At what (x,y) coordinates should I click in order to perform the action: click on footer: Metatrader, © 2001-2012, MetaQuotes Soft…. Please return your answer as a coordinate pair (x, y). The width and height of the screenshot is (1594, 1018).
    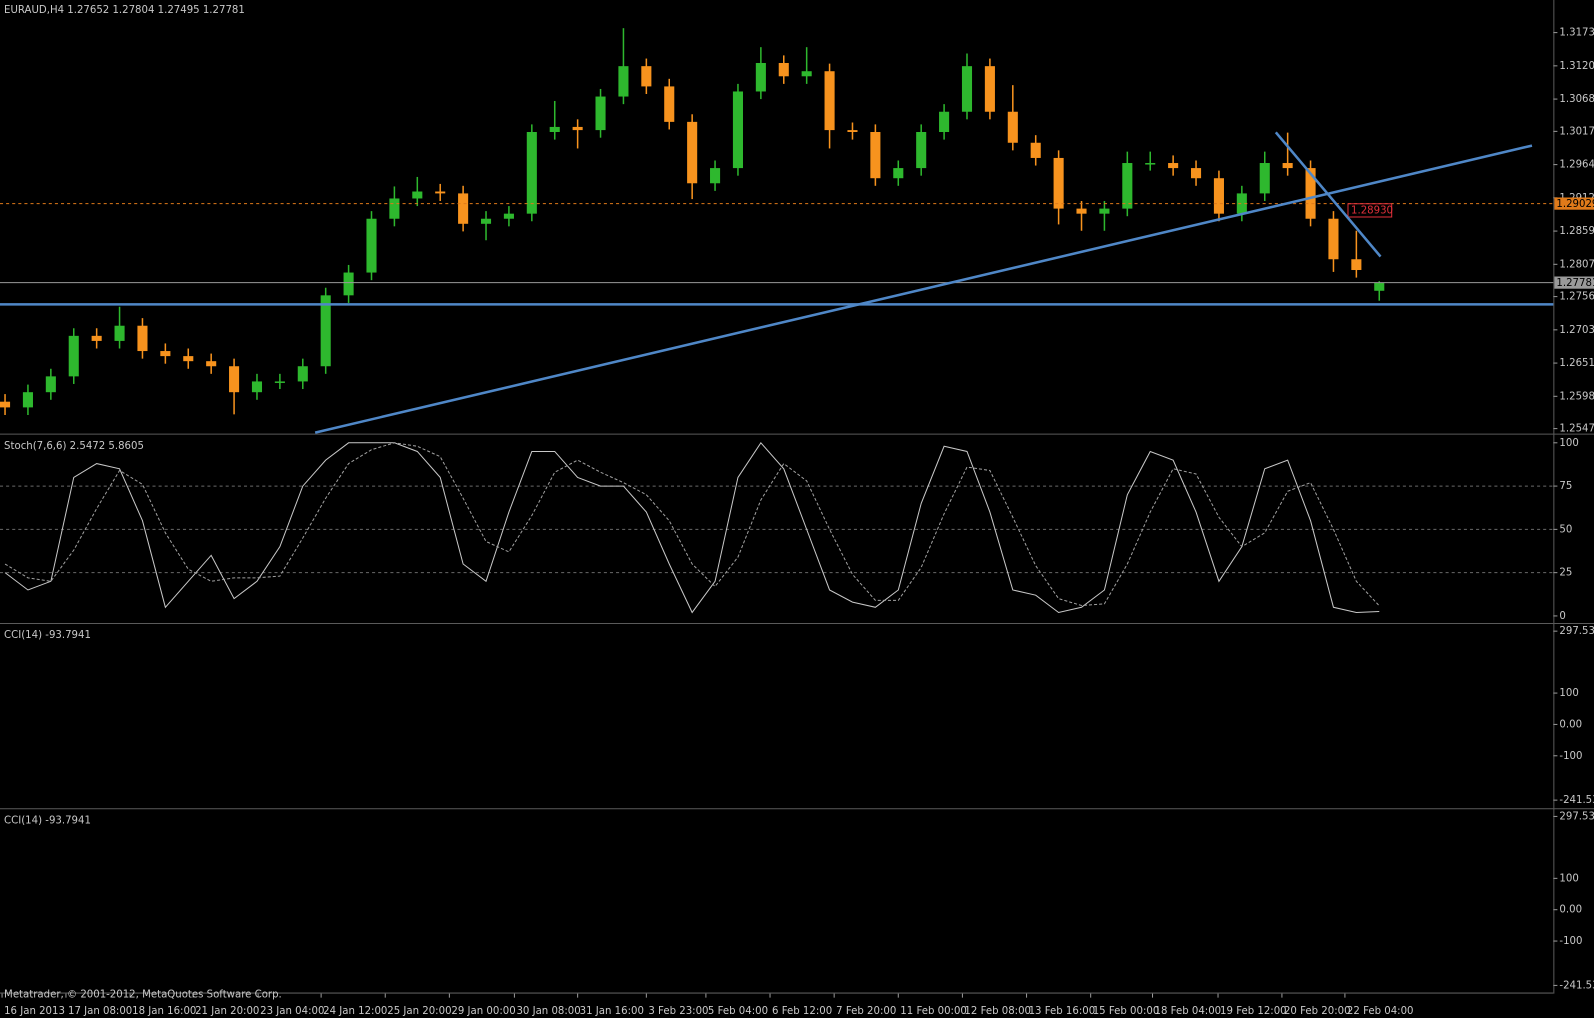
    Looking at the image, I should click on (143, 995).